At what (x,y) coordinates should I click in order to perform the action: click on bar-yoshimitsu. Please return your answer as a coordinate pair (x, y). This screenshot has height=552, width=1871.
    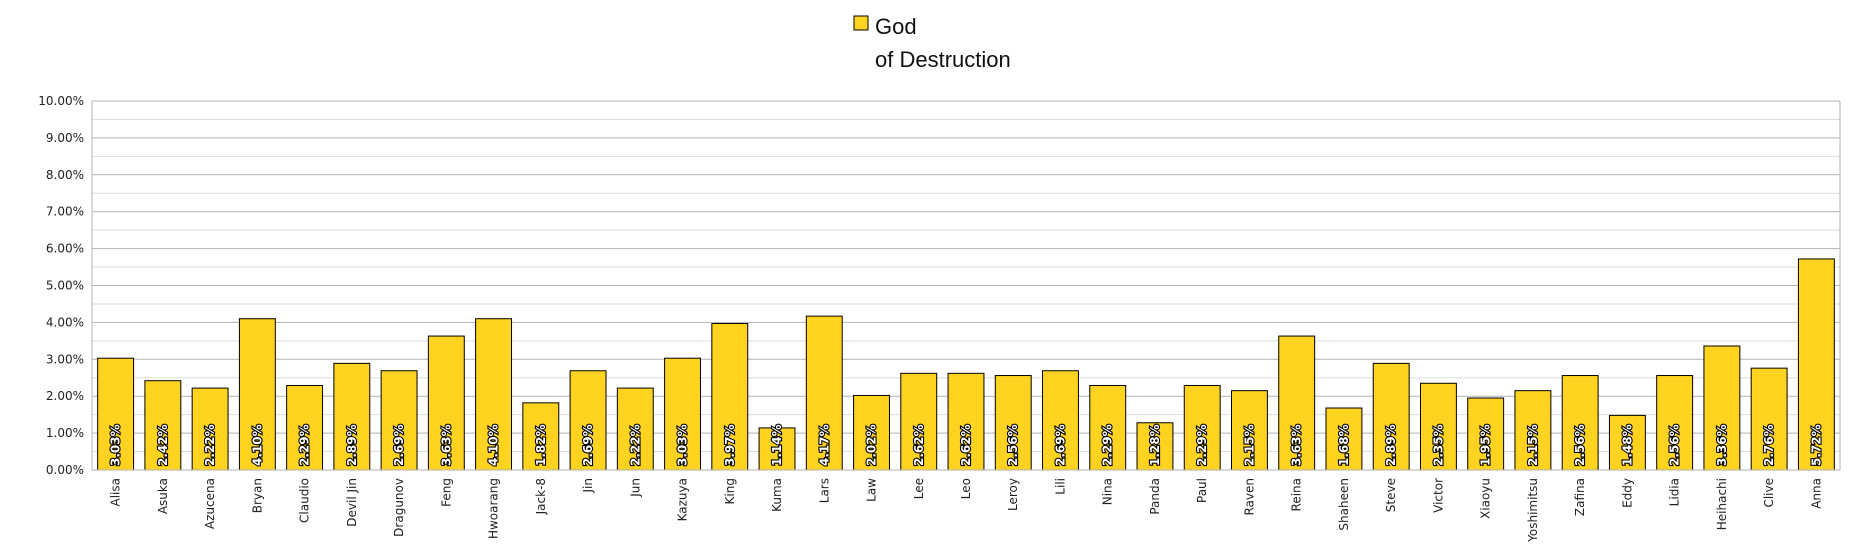
    Looking at the image, I should click on (1533, 430).